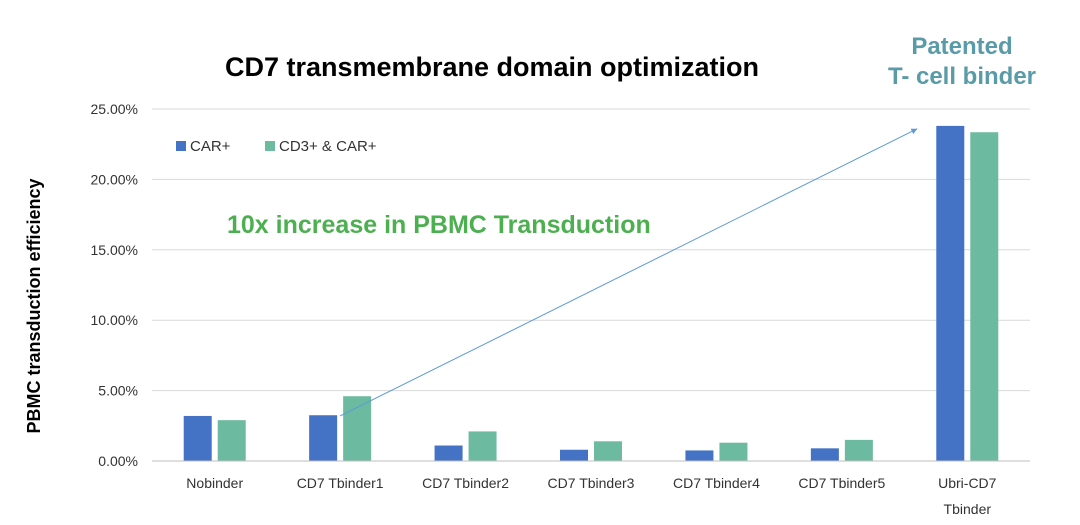 The height and width of the screenshot is (525, 1080). I want to click on y-tick-label: 20.00%, so click(114, 179).